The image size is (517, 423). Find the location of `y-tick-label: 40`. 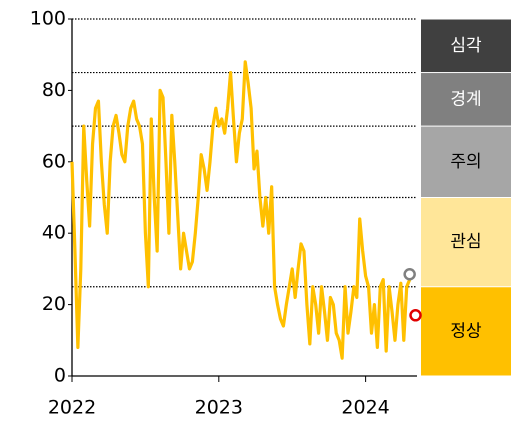

y-tick-label: 40 is located at coordinates (54, 233).